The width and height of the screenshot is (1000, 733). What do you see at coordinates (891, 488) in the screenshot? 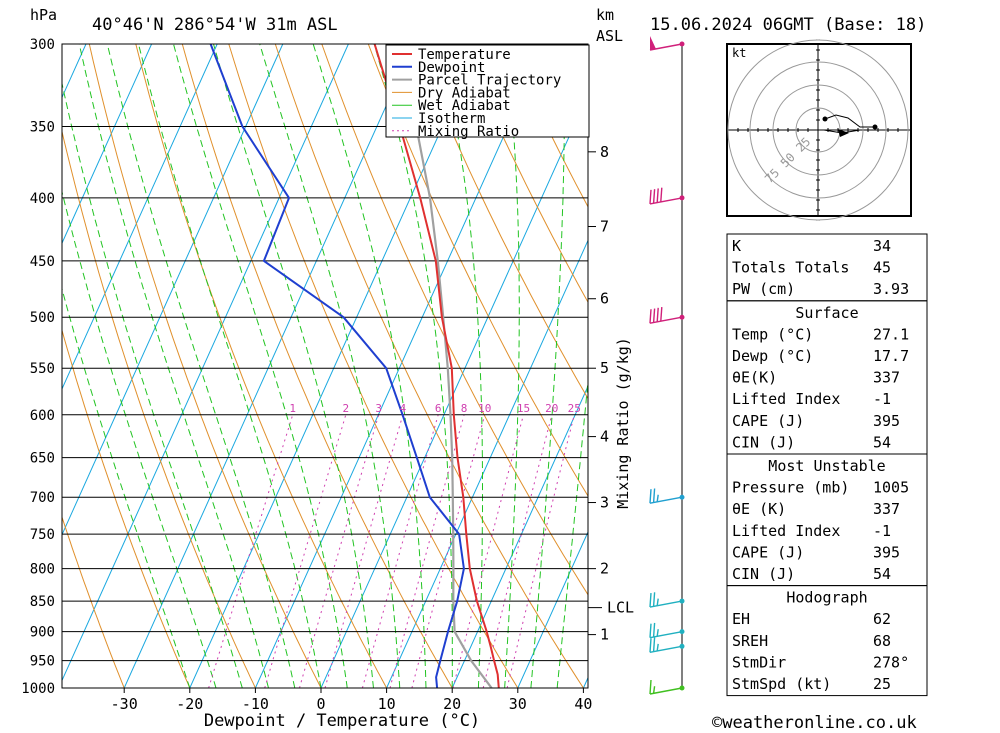
I see `index-value: 1005` at bounding box center [891, 488].